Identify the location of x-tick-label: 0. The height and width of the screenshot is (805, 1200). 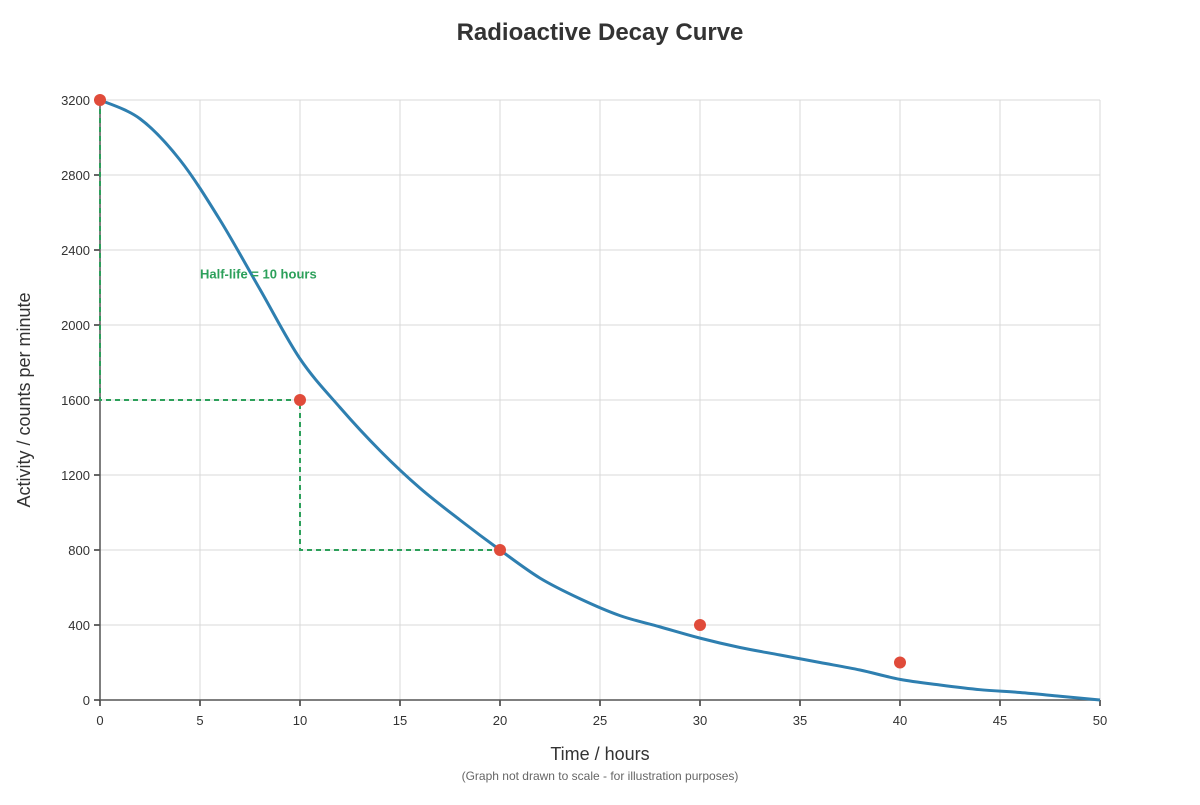
(99, 720).